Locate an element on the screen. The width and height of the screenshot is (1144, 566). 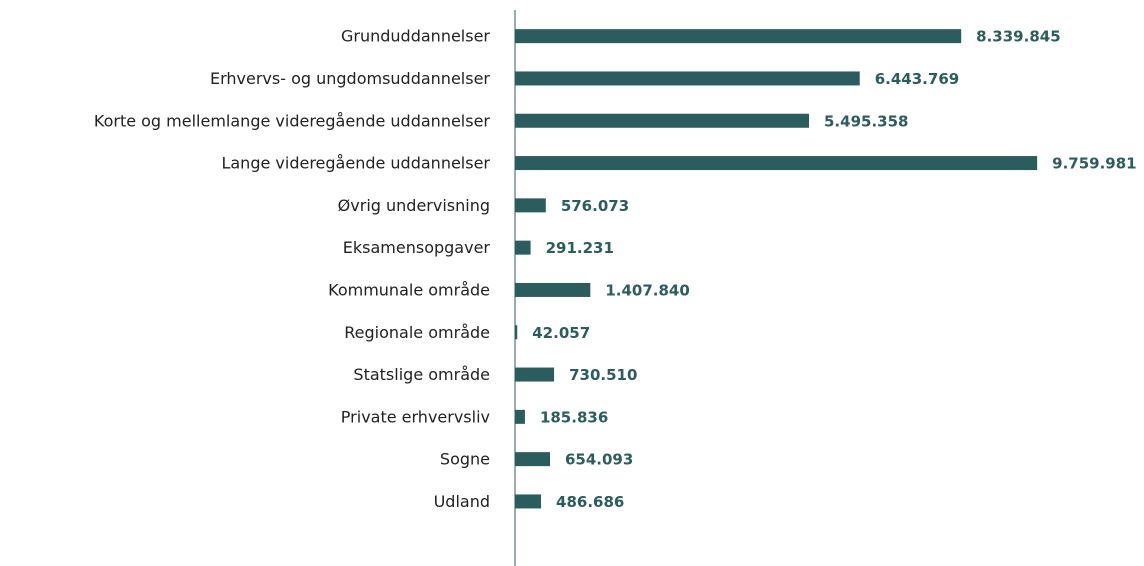
data-label: 5.495.358 is located at coordinates (866, 121).